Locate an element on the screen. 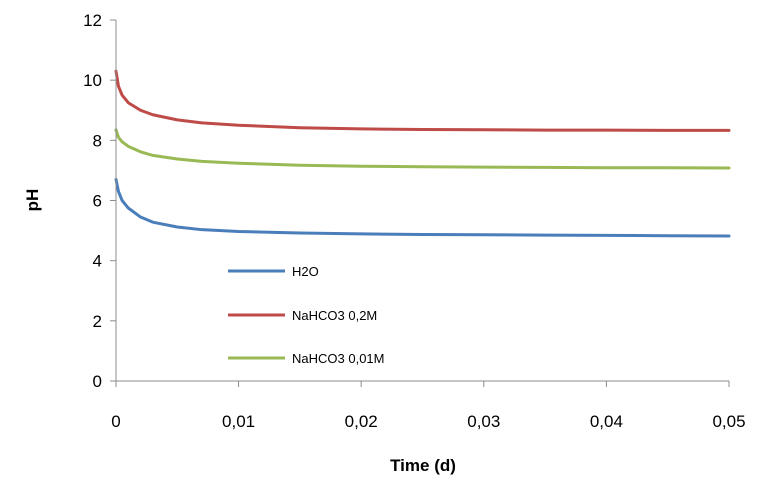 This screenshot has width=759, height=480. y-tick-label: 8 is located at coordinates (97, 140).